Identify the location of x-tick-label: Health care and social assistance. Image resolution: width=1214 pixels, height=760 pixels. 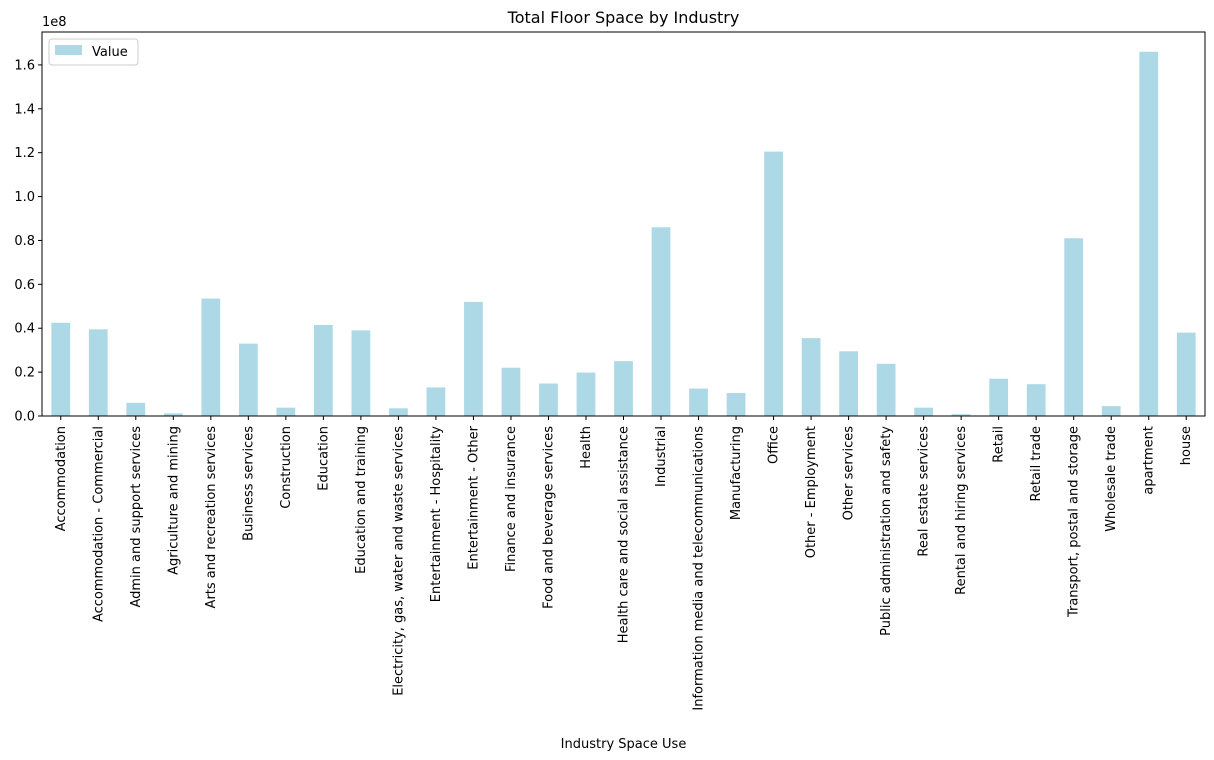
(624, 534).